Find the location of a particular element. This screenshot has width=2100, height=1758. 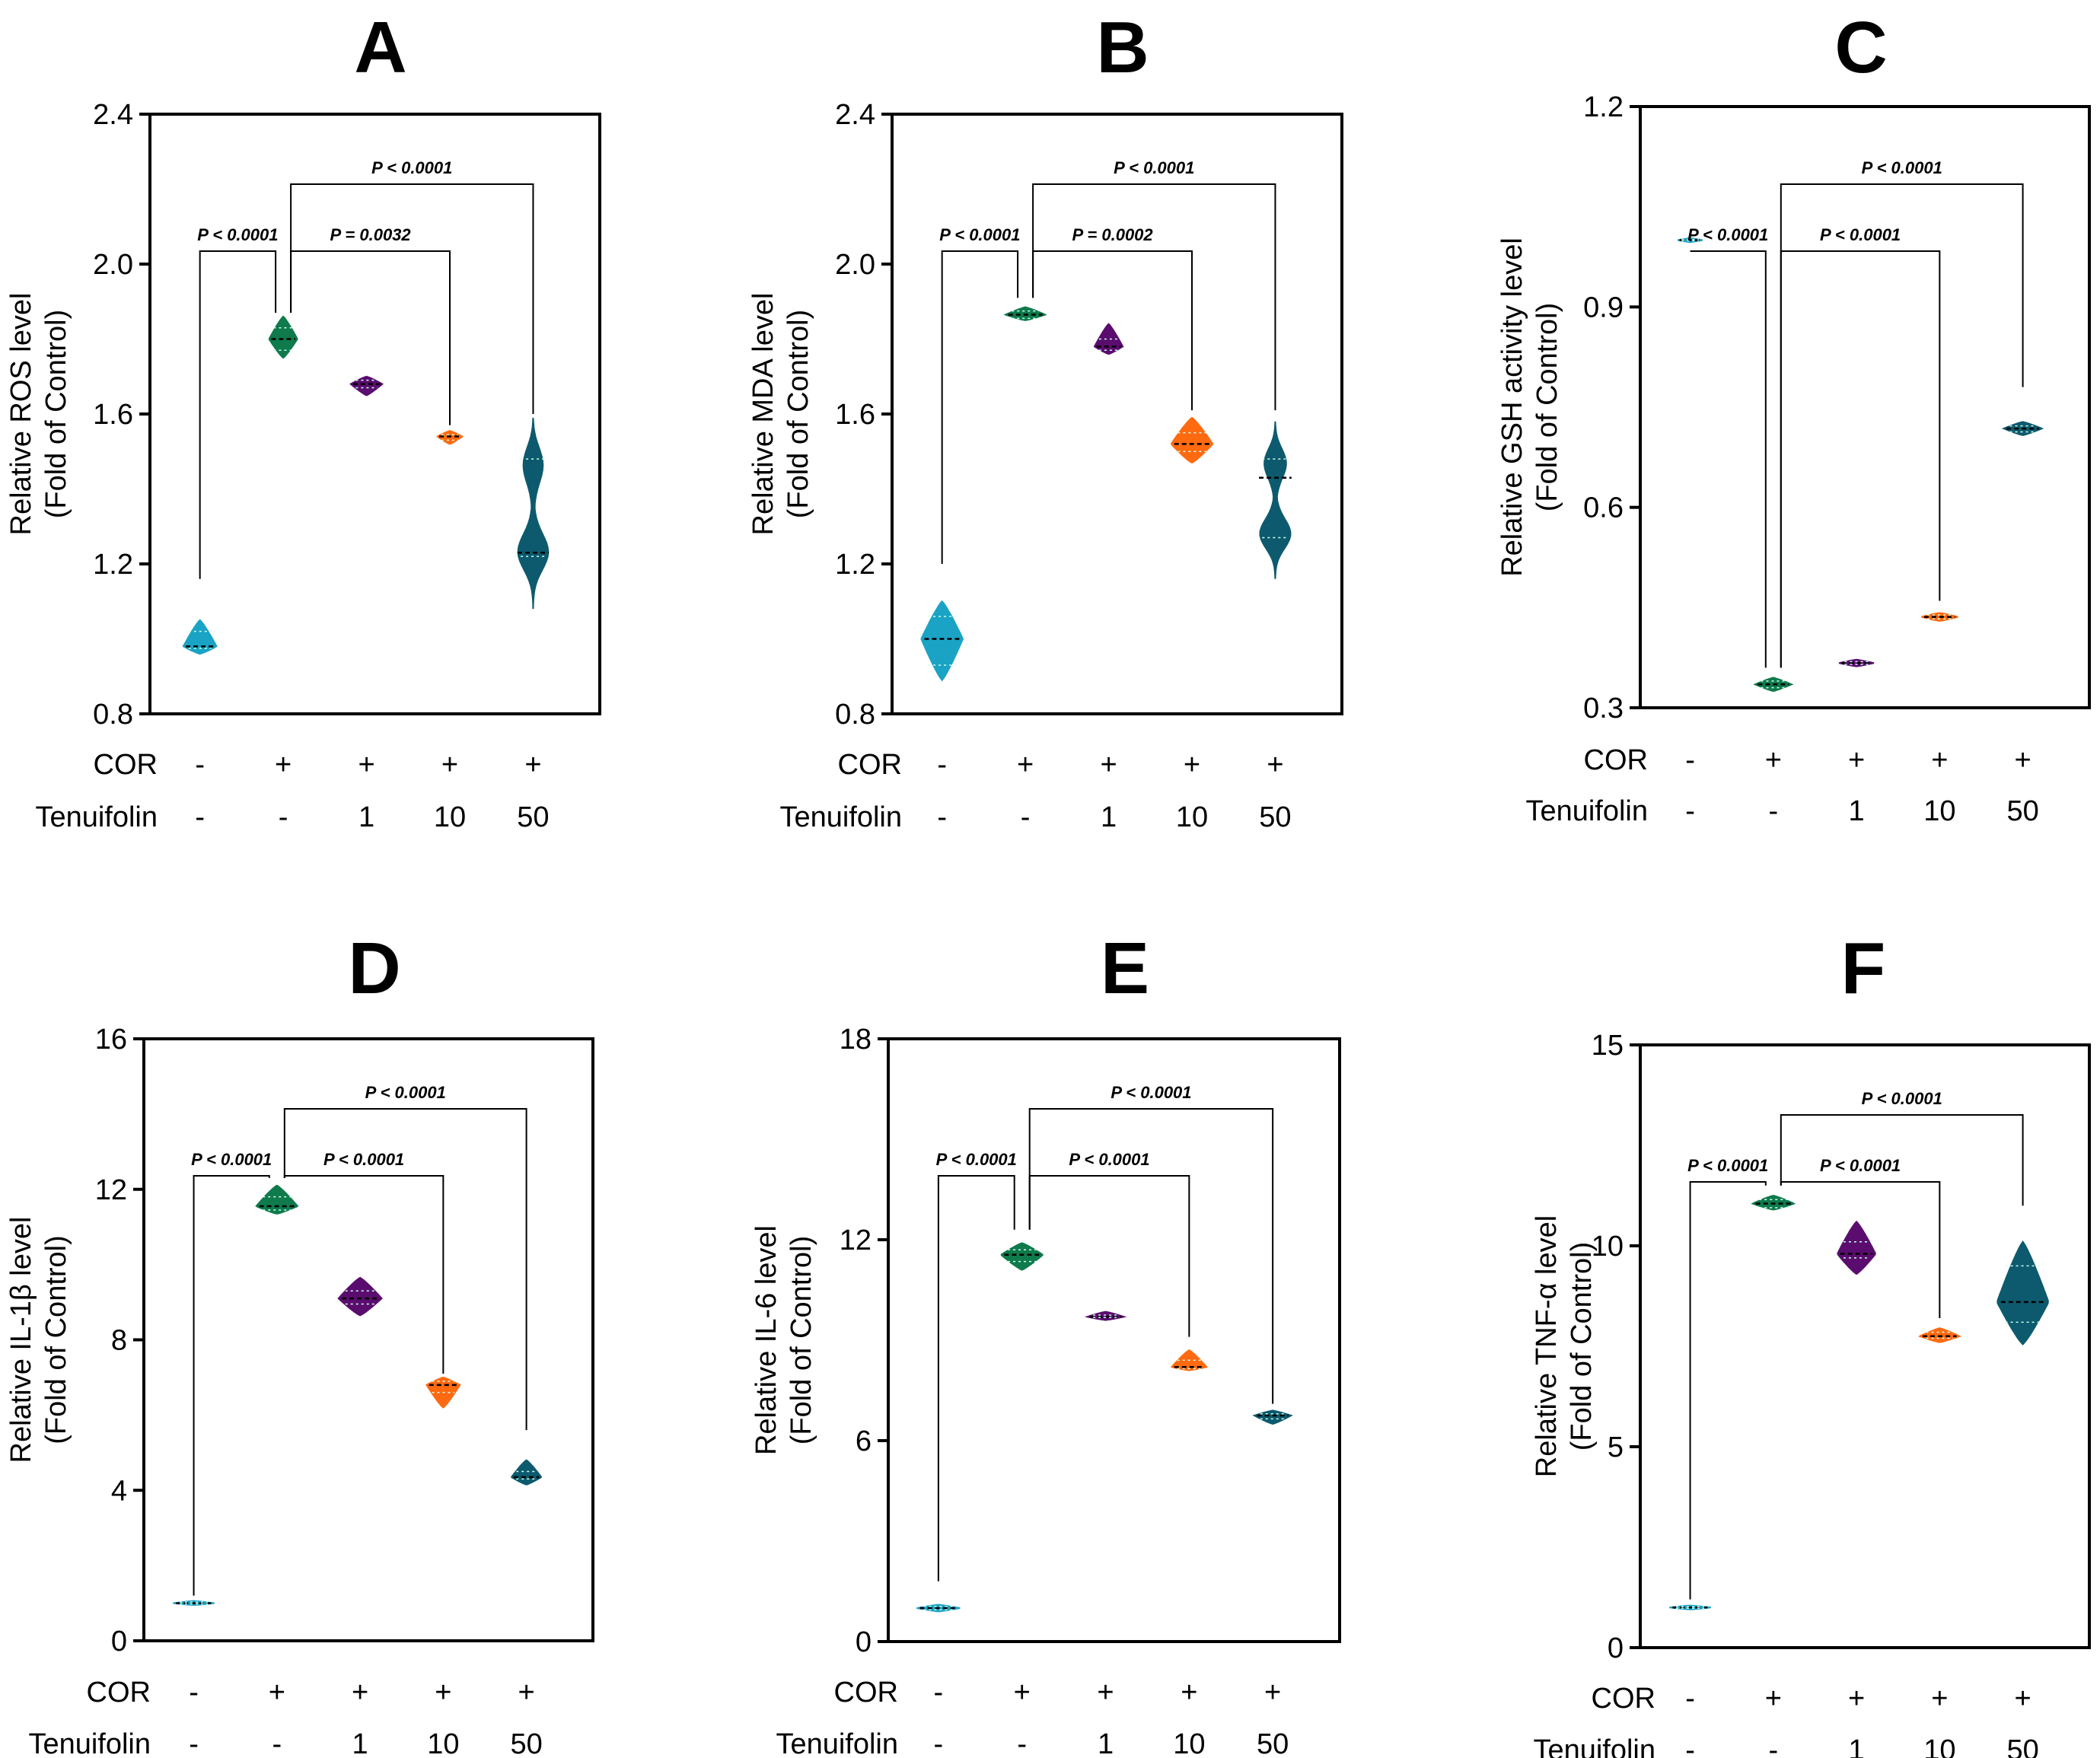

y-tick-label: 0.3 is located at coordinates (1603, 709).